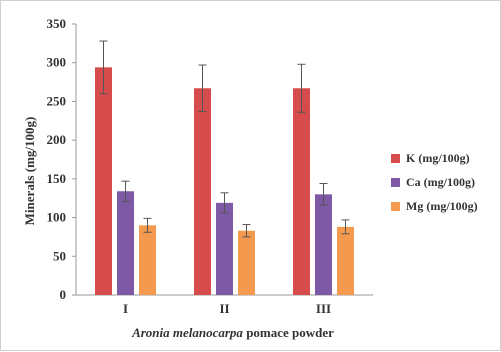  I want to click on y-tick-label: 250, so click(57, 100).